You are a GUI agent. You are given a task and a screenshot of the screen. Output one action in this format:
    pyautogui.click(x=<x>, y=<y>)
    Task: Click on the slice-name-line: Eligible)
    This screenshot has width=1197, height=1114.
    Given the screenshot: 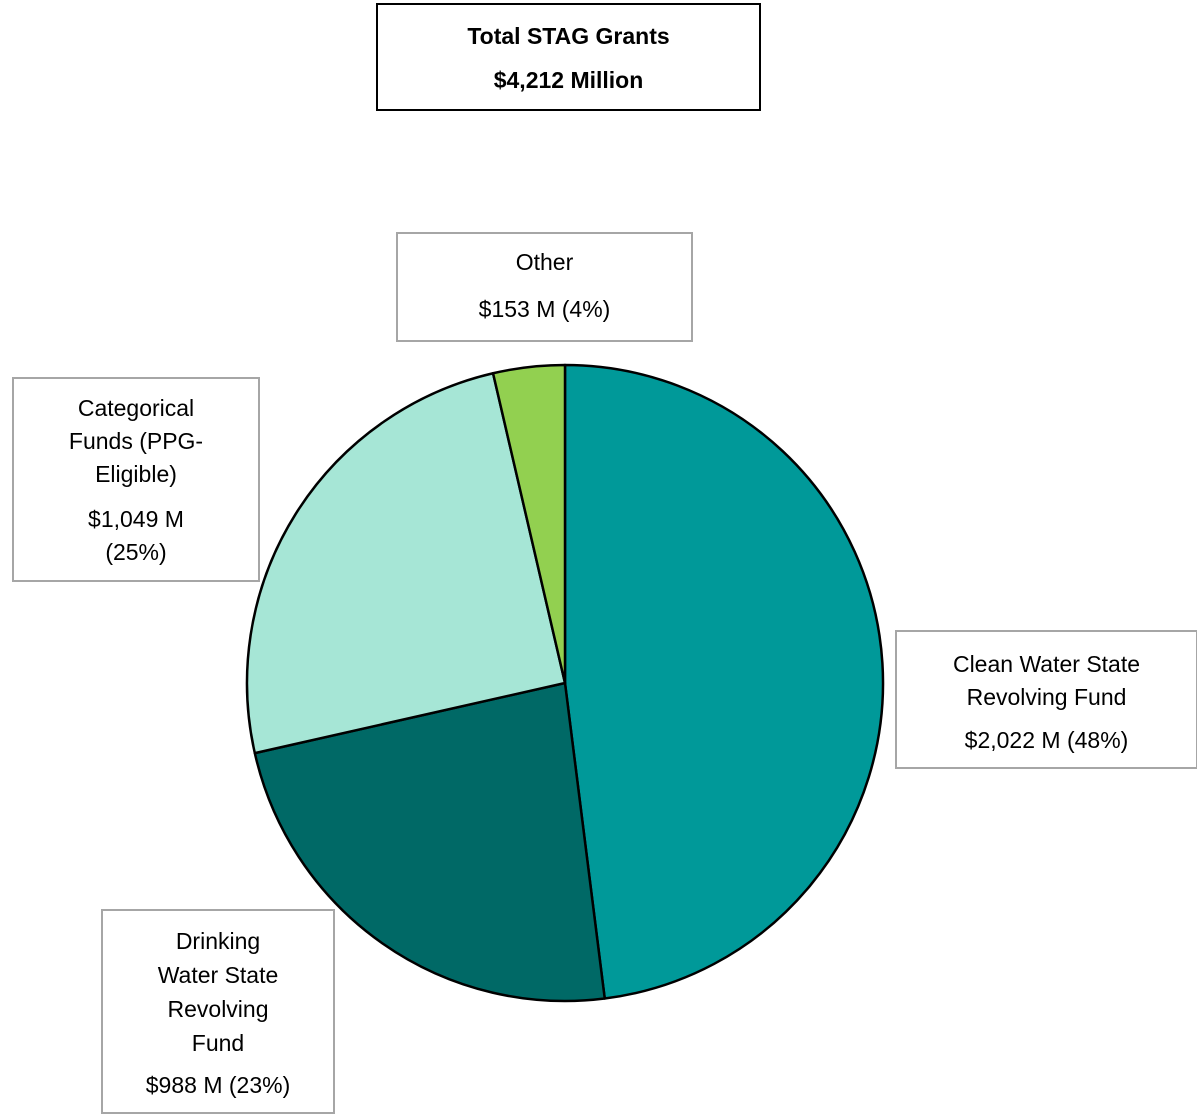 What is the action you would take?
    pyautogui.click(x=136, y=474)
    